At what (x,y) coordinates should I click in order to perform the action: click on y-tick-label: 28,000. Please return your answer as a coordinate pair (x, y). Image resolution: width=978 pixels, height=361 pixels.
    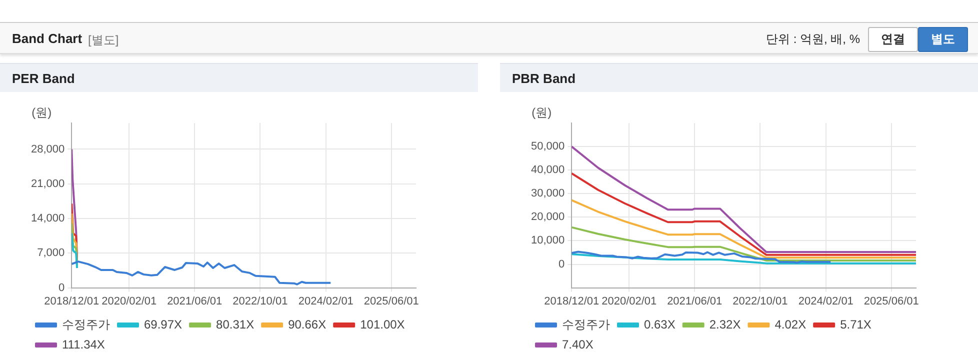
    Looking at the image, I should click on (47, 149).